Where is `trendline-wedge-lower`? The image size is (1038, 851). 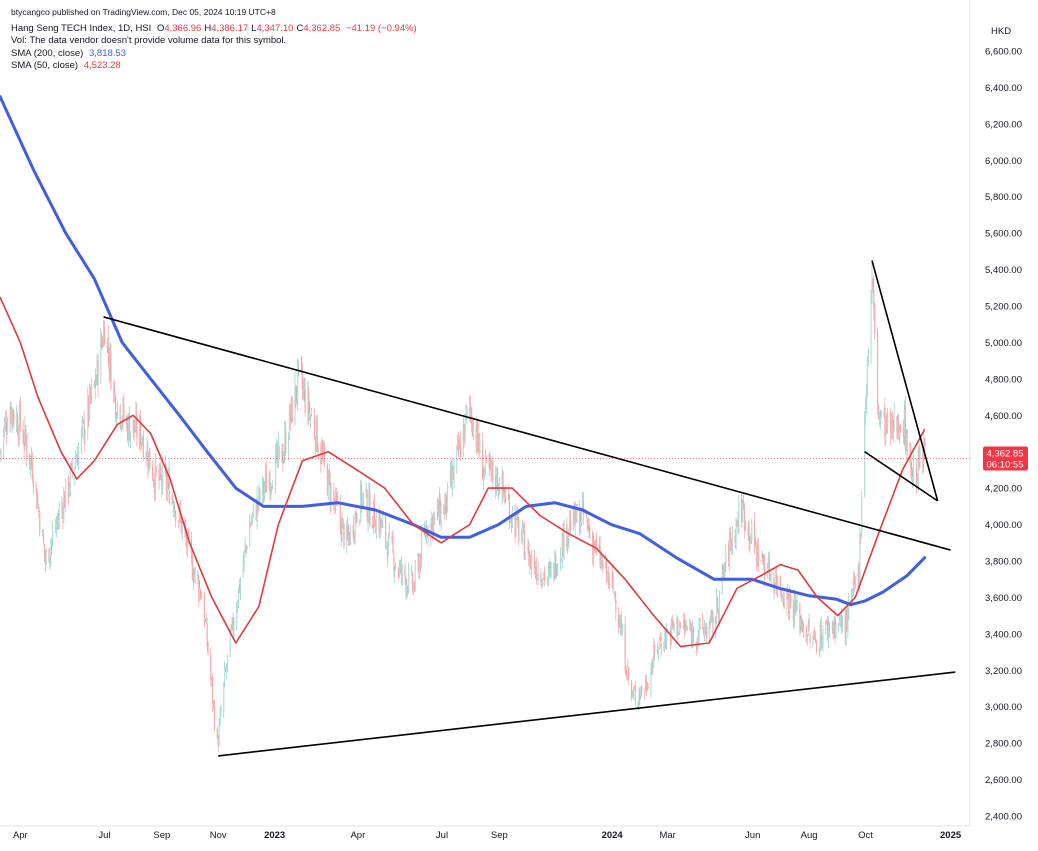 trendline-wedge-lower is located at coordinates (901, 476).